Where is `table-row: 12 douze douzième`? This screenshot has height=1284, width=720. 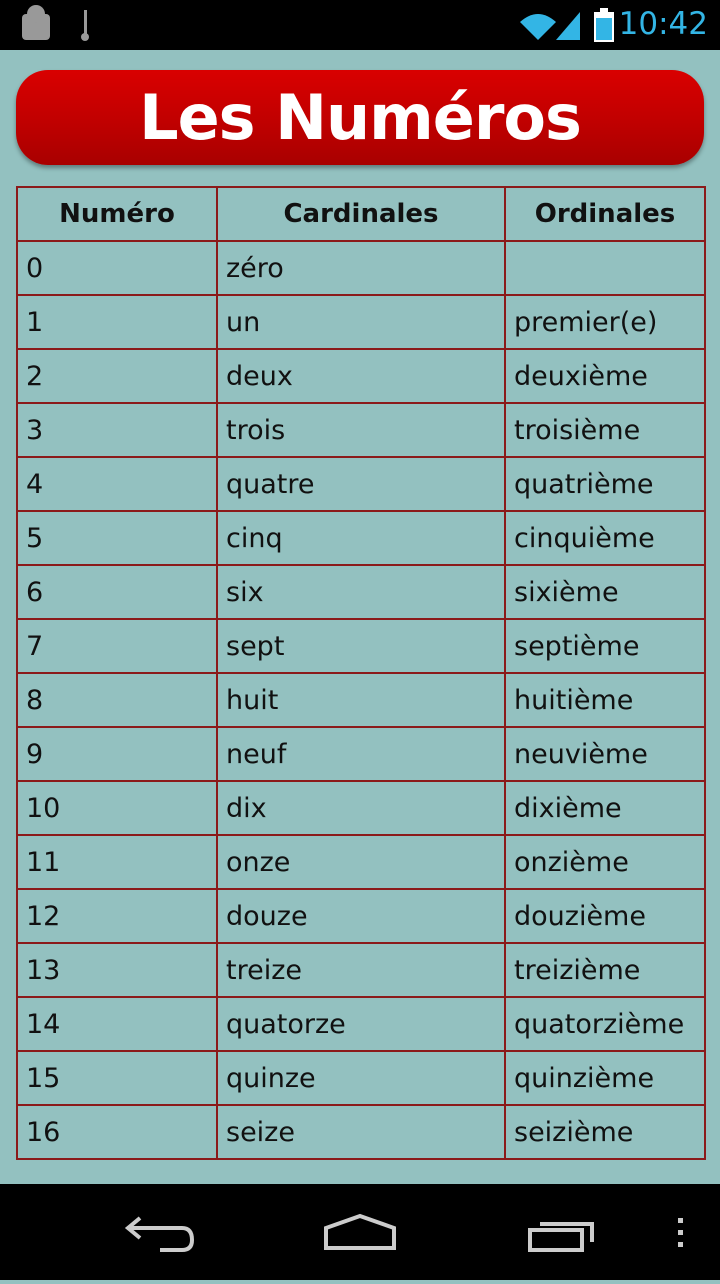
table-row: 12 douze douzième is located at coordinates (361, 916).